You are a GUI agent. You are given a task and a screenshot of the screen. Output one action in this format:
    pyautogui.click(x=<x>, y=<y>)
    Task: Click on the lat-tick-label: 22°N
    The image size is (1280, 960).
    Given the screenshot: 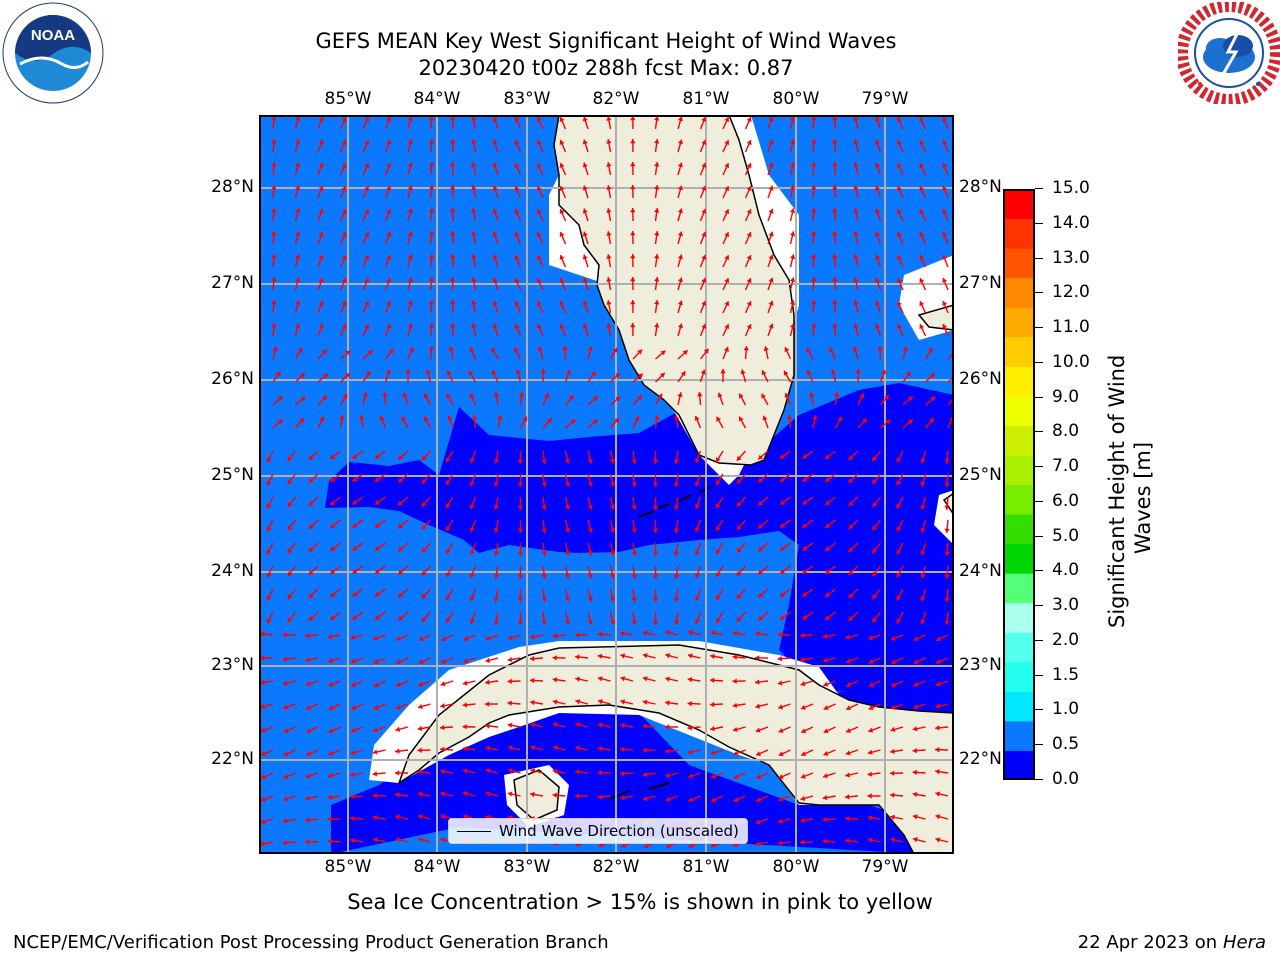 What is the action you would take?
    pyautogui.click(x=232, y=759)
    